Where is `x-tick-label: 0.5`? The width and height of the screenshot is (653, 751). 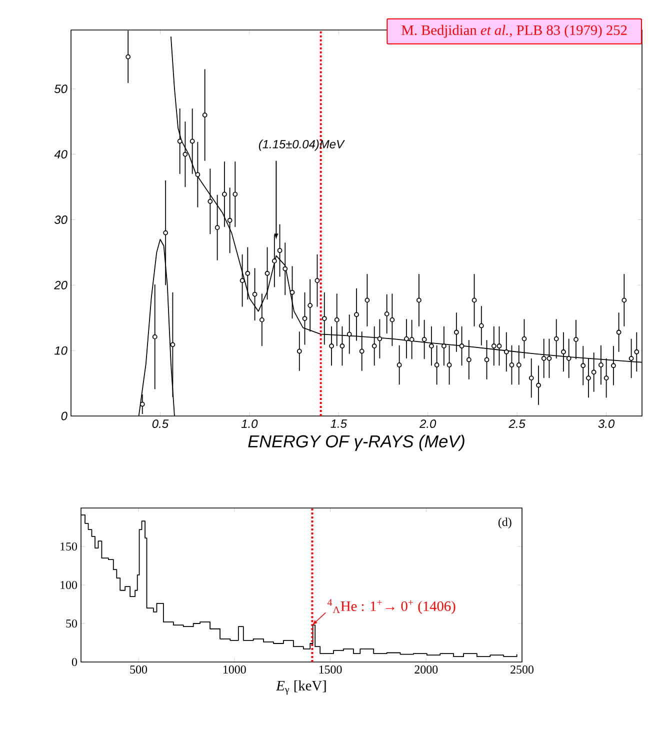
x-tick-label: 0.5 is located at coordinates (160, 424).